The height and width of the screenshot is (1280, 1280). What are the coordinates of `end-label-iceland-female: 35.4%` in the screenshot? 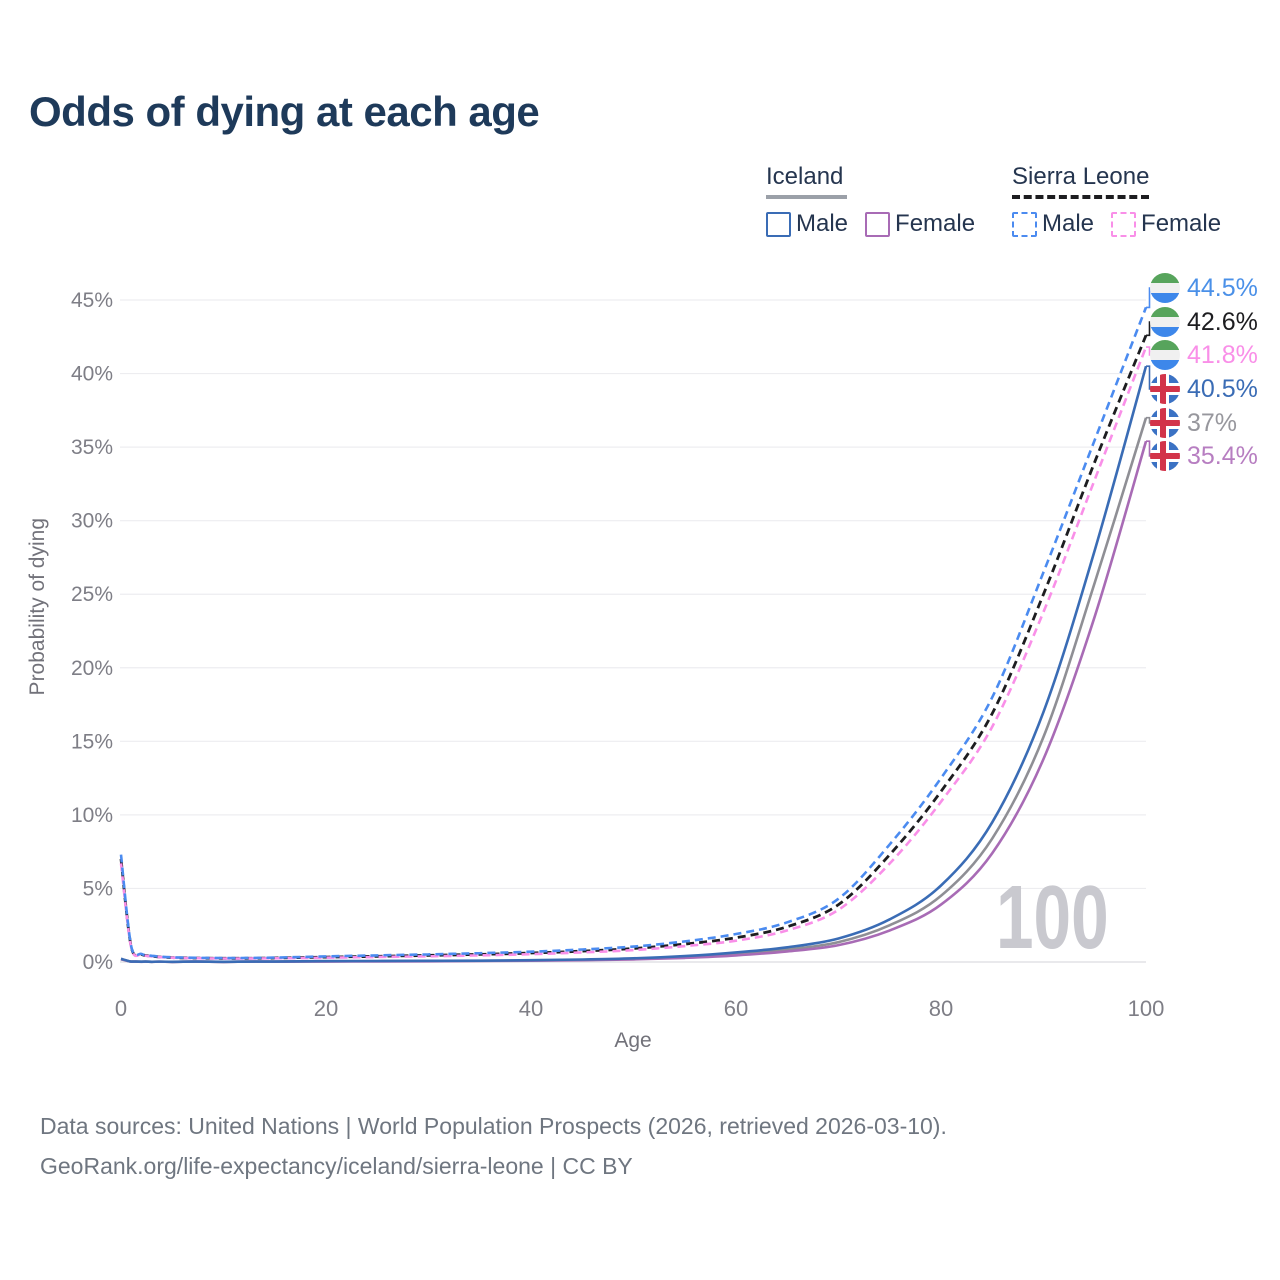 It's located at (1204, 456).